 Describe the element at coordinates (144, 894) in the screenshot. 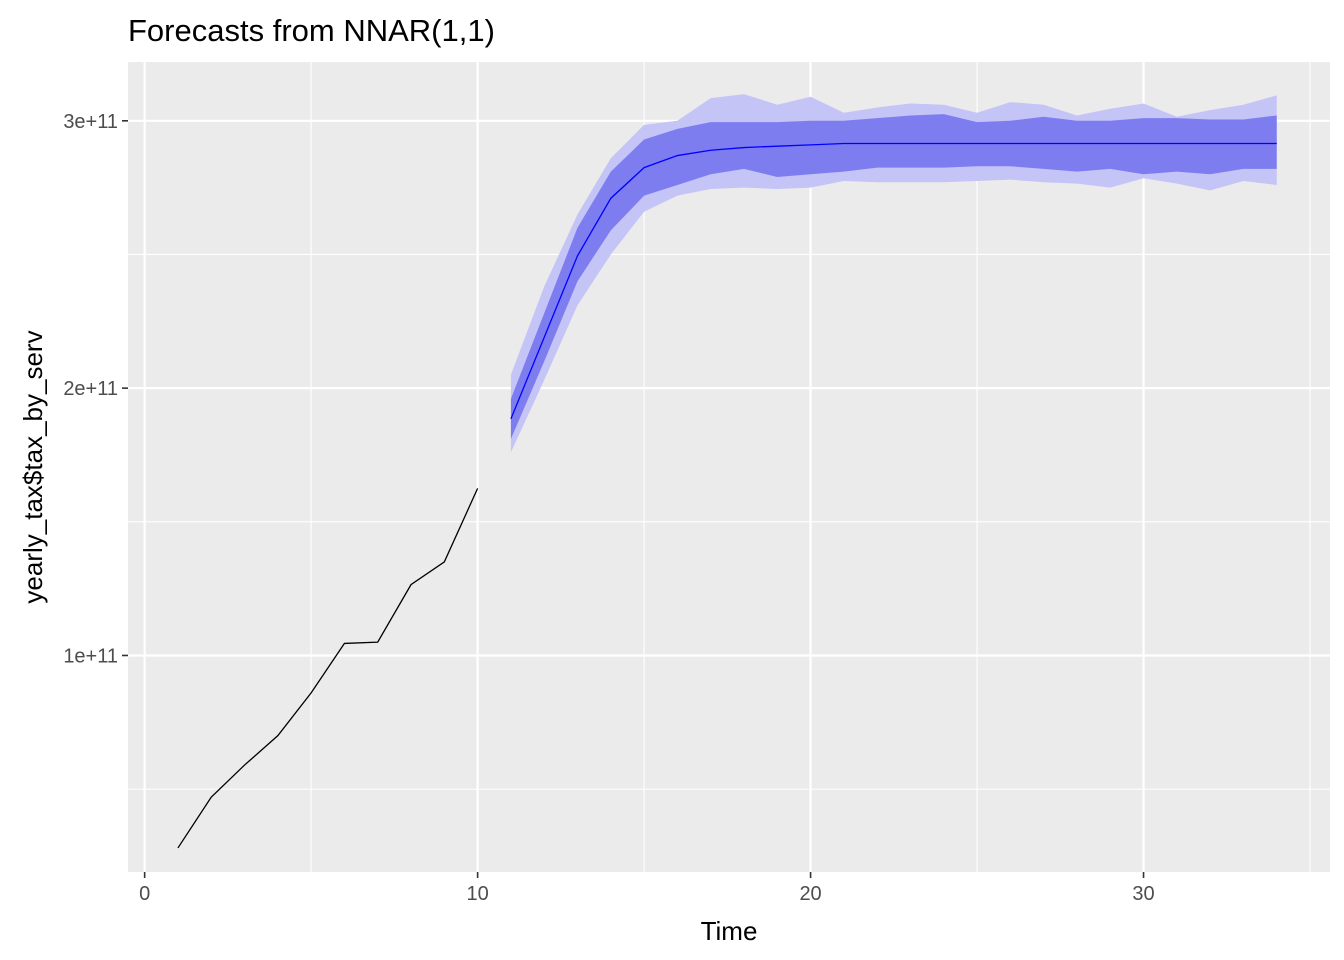

I see `x-tick-label: 0` at that location.